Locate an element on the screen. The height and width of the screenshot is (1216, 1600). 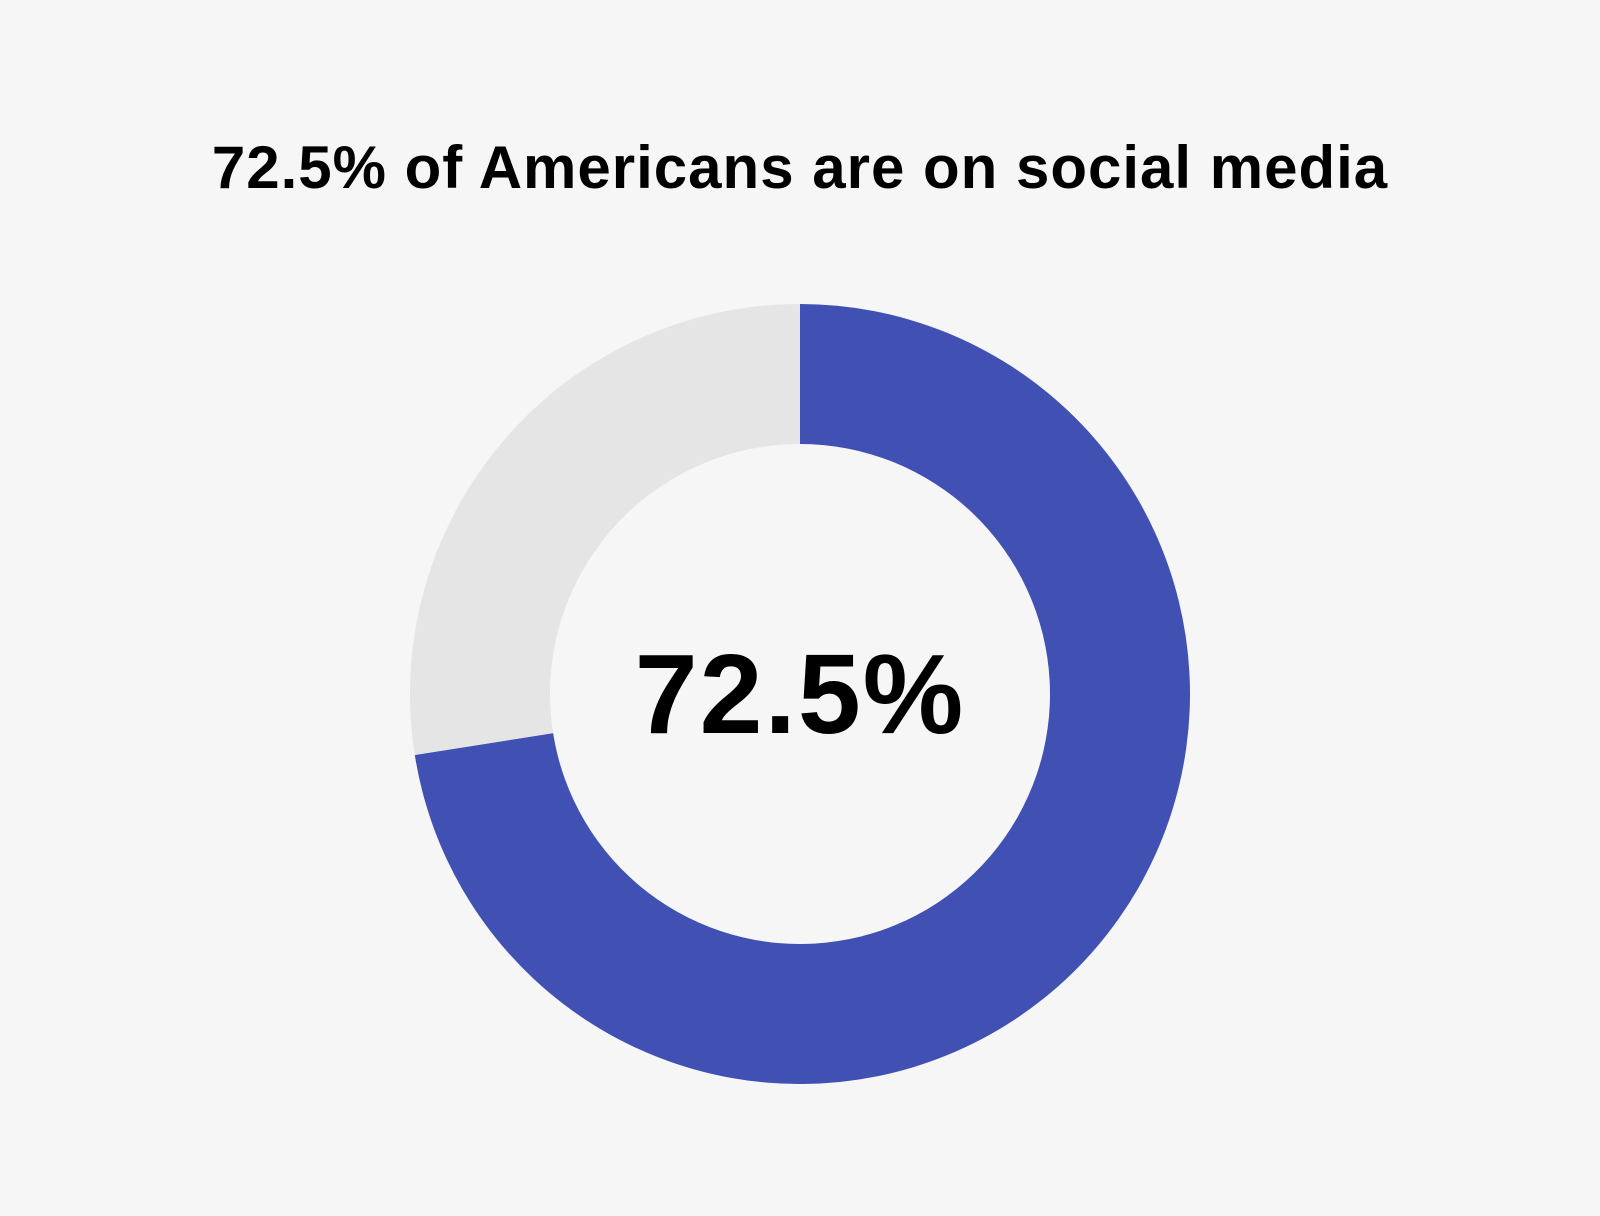
chart-title: 72.5% of Americans are on social media is located at coordinates (800, 167).